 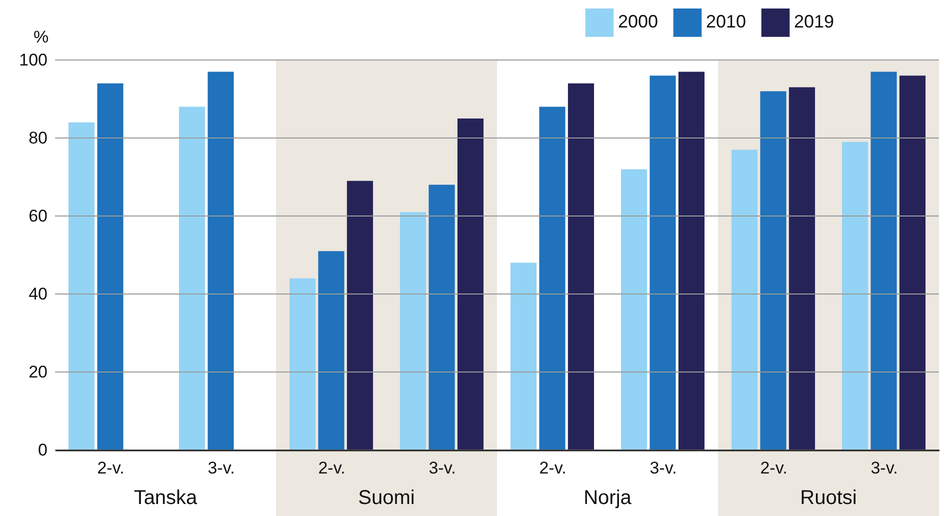 What do you see at coordinates (814, 22) in the screenshot?
I see `legend-label: 2019` at bounding box center [814, 22].